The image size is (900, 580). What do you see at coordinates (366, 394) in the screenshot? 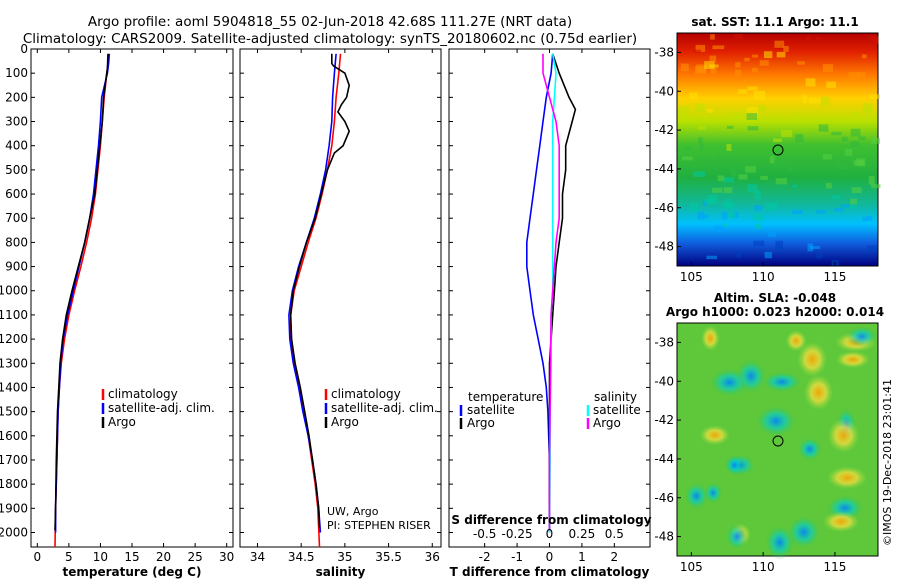
I see `legend-label: climatology` at bounding box center [366, 394].